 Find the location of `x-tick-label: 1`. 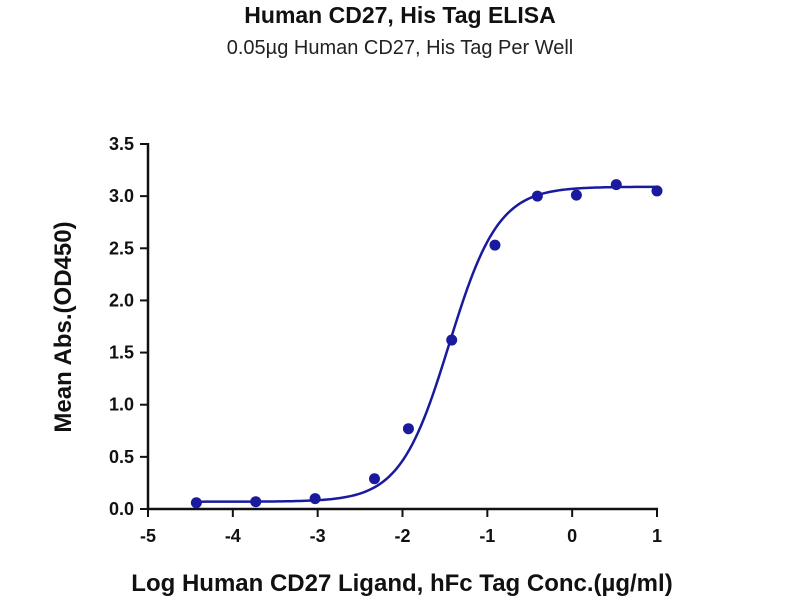

x-tick-label: 1 is located at coordinates (657, 536).